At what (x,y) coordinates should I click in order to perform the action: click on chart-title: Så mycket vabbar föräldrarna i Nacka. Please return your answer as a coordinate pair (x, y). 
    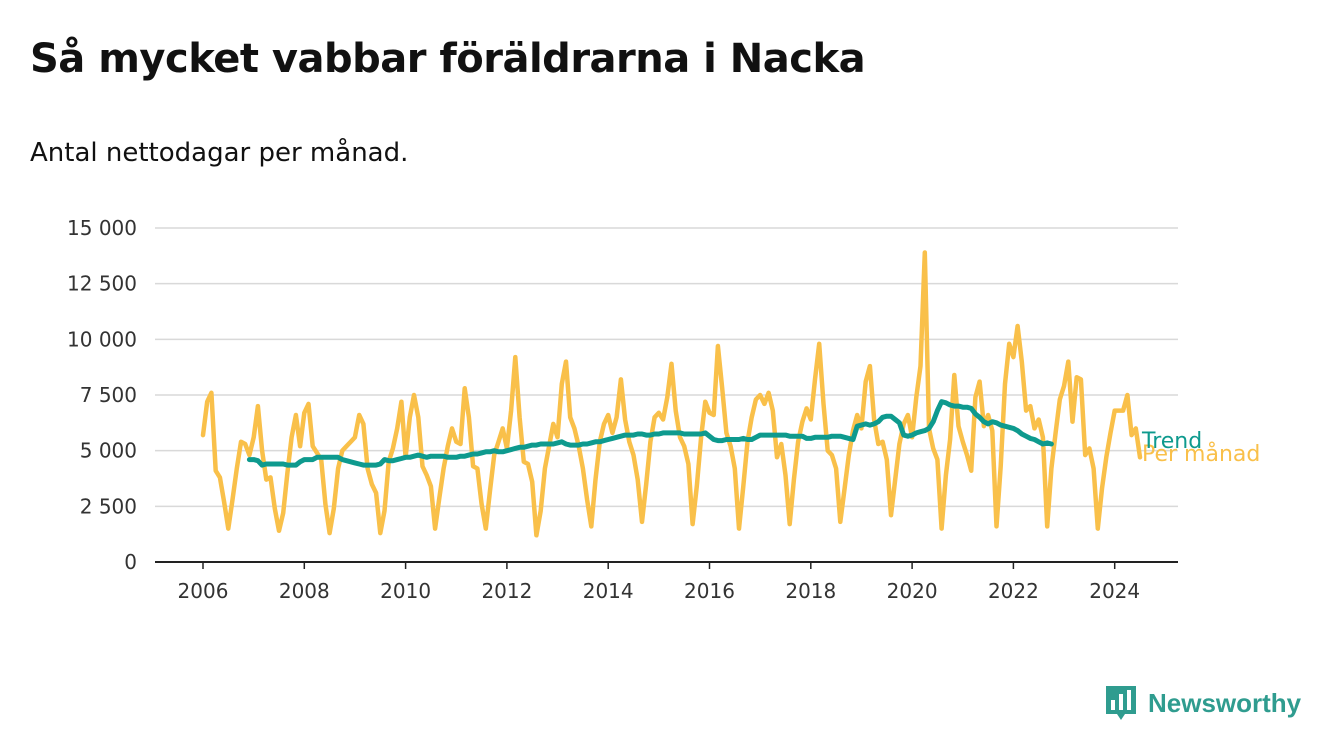
    Looking at the image, I should click on (448, 59).